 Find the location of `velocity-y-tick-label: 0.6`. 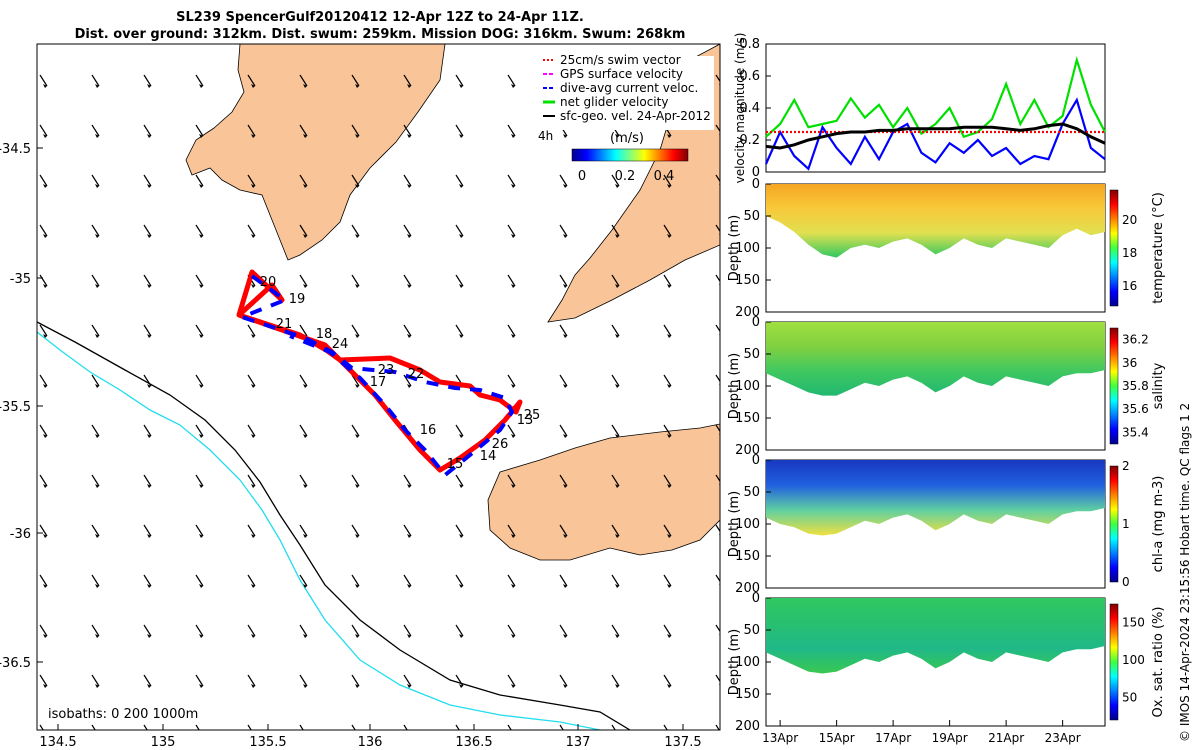

velocity-y-tick-label: 0.6 is located at coordinates (749, 76).